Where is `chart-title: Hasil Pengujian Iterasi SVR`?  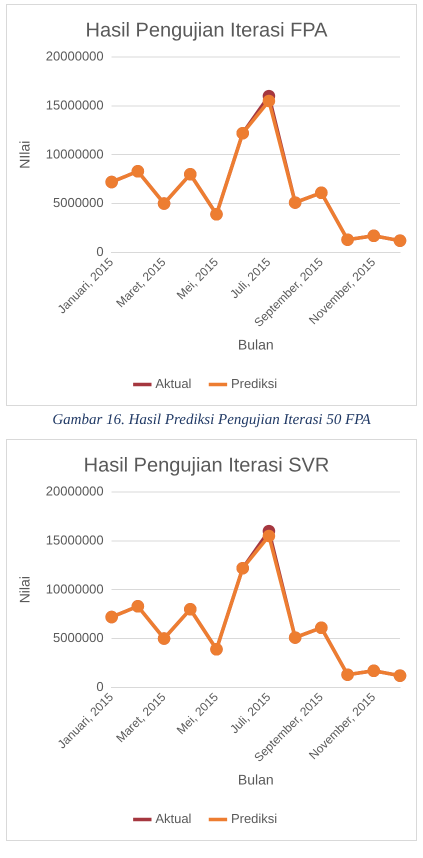
chart-title: Hasil Pengujian Iterasi SVR is located at coordinates (207, 465).